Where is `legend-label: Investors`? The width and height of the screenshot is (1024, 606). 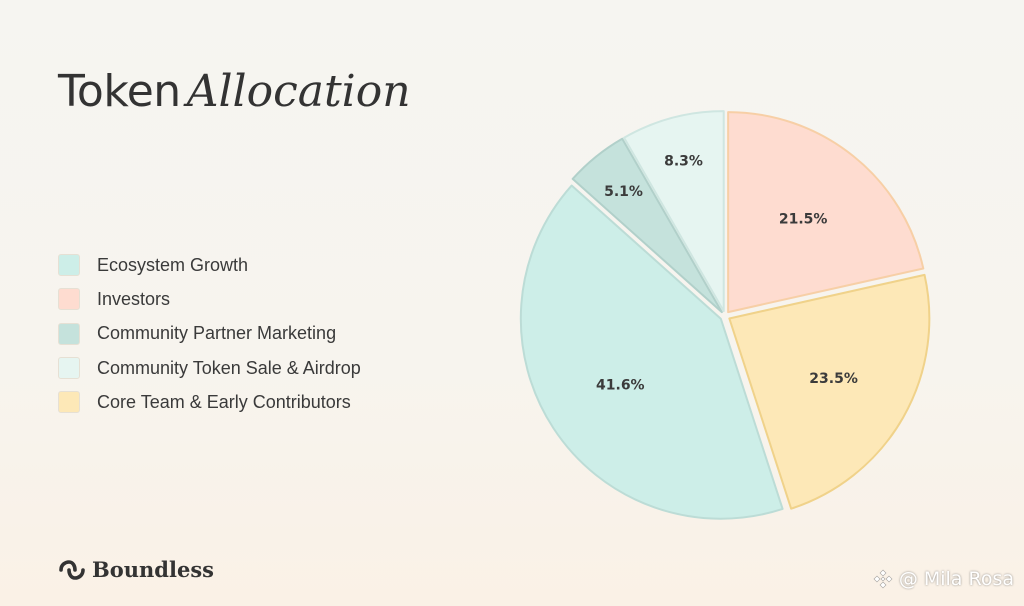
legend-label: Investors is located at coordinates (134, 298).